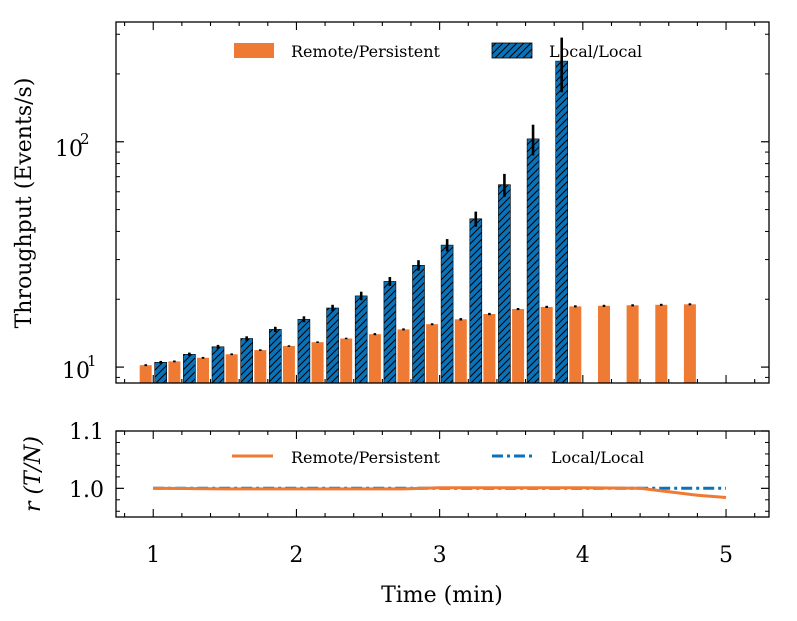  I want to click on ratio-legend: Remote/Persistent Local/Local, so click(438, 457).